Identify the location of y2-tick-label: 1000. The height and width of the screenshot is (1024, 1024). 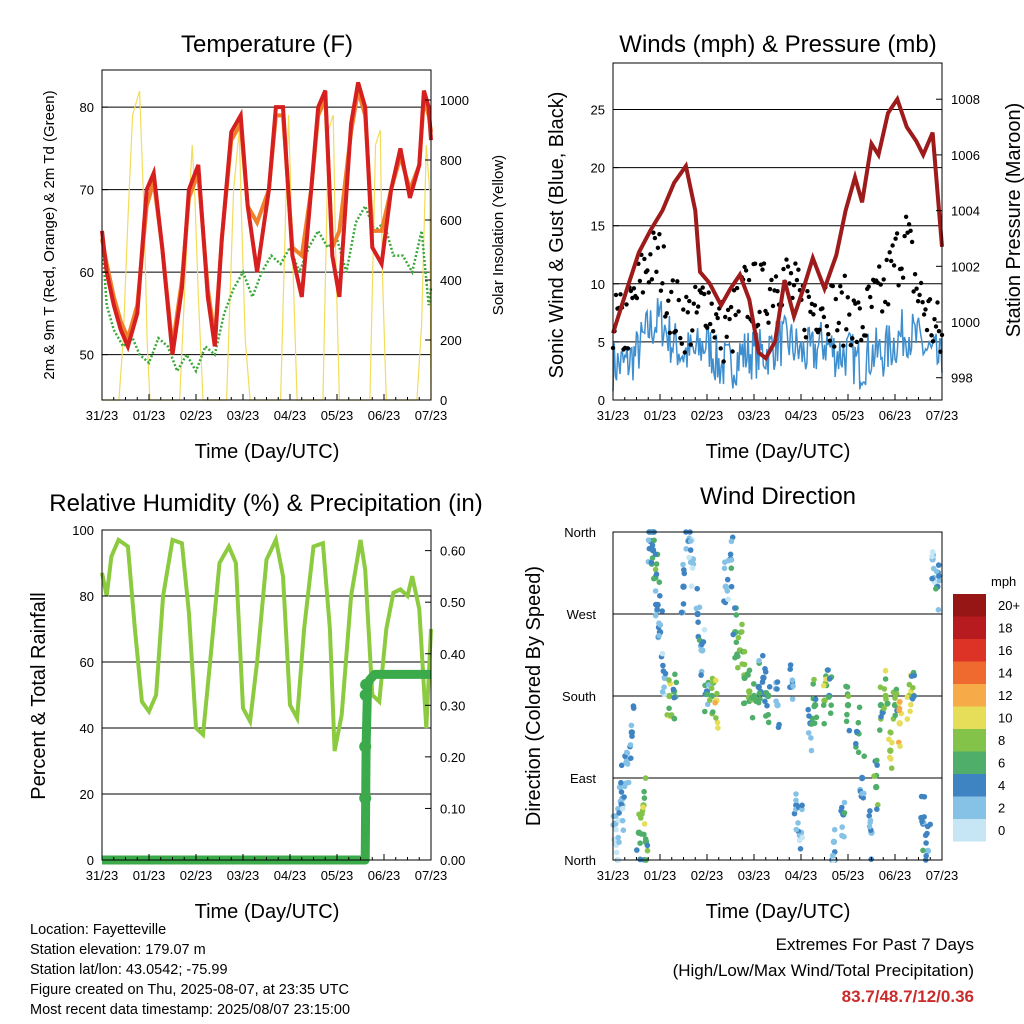
(965, 322).